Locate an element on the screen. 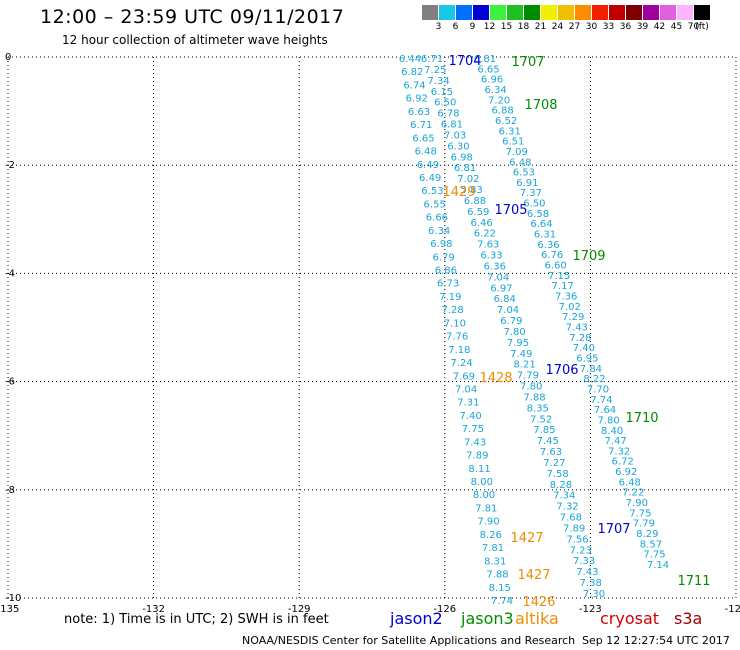 Image resolution: width=740 pixels, height=650 pixels. scale-label: 30 is located at coordinates (591, 27).